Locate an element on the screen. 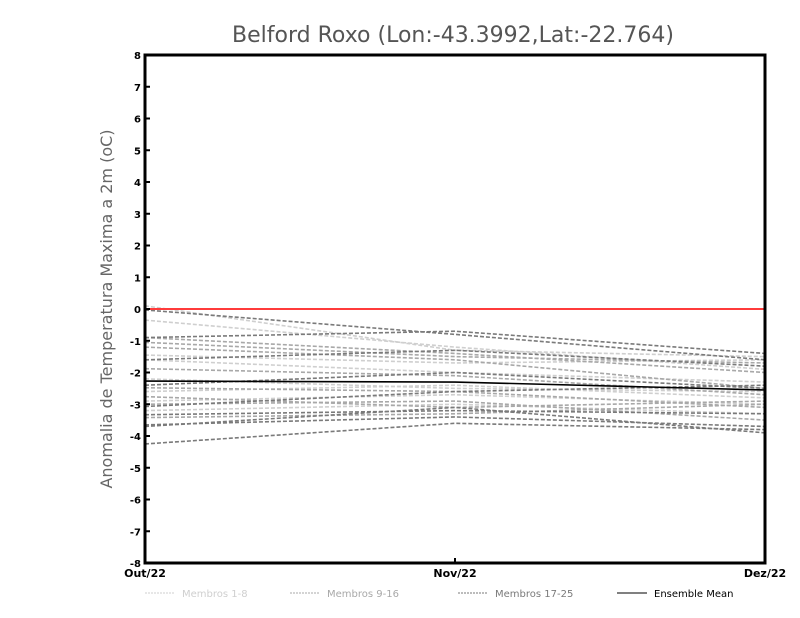 Image resolution: width=800 pixels, height=618 pixels. y-axis-ticks: -8 -7 -6 -5 -4 -3 -2 -1 0 1 2 3 4 5 6 7 8 is located at coordinates (140, 310).